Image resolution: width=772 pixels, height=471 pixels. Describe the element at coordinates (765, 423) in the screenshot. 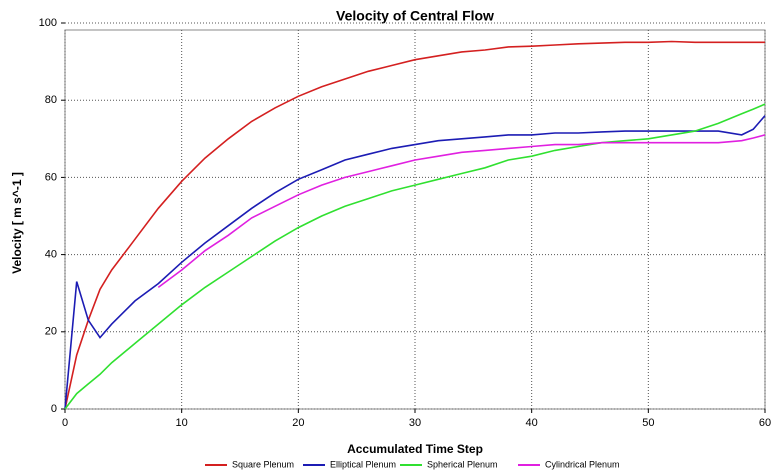

I see `x-tick-label: 60` at that location.